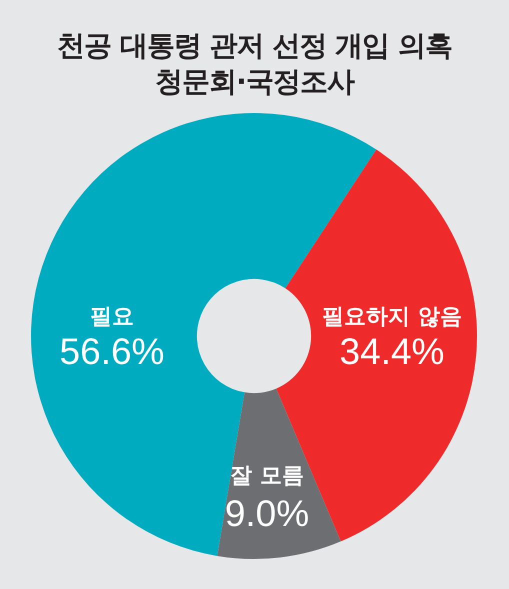  Describe the element at coordinates (392, 351) in the screenshot. I see `data-label: 34.4%` at that location.